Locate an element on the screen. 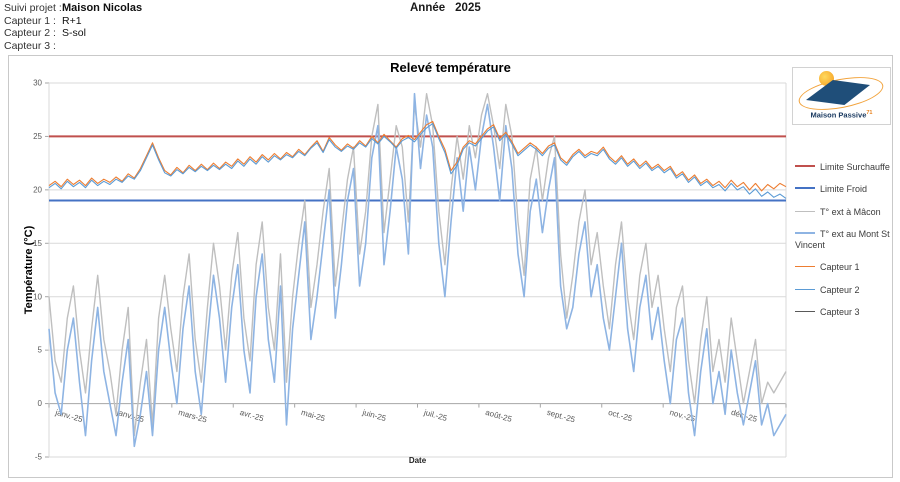  project-label: Suivi projet : is located at coordinates (33, 8).